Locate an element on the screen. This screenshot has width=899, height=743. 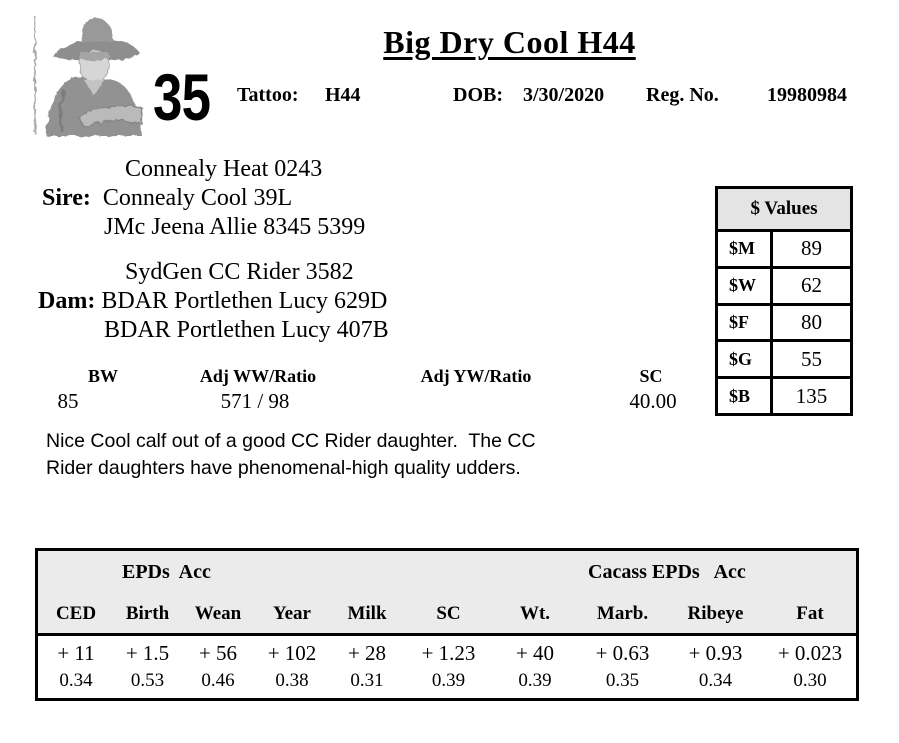
dollar-row-w: $W 62 is located at coordinates (784, 287).